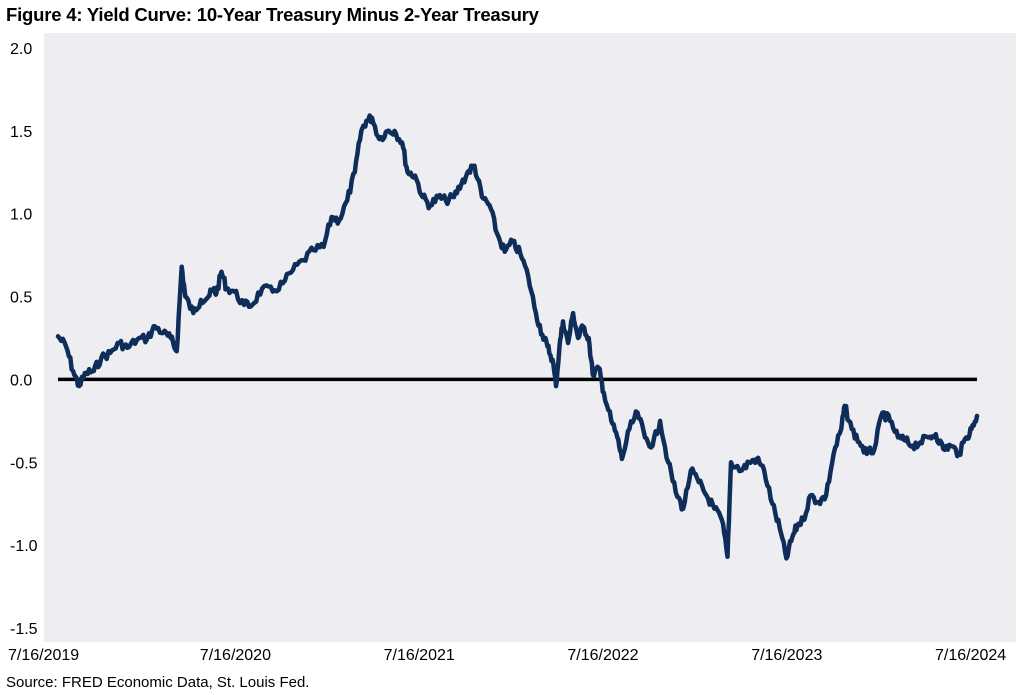 This screenshot has width=1023, height=695. What do you see at coordinates (235, 655) in the screenshot?
I see `x-tick-label: 7/16/2020` at bounding box center [235, 655].